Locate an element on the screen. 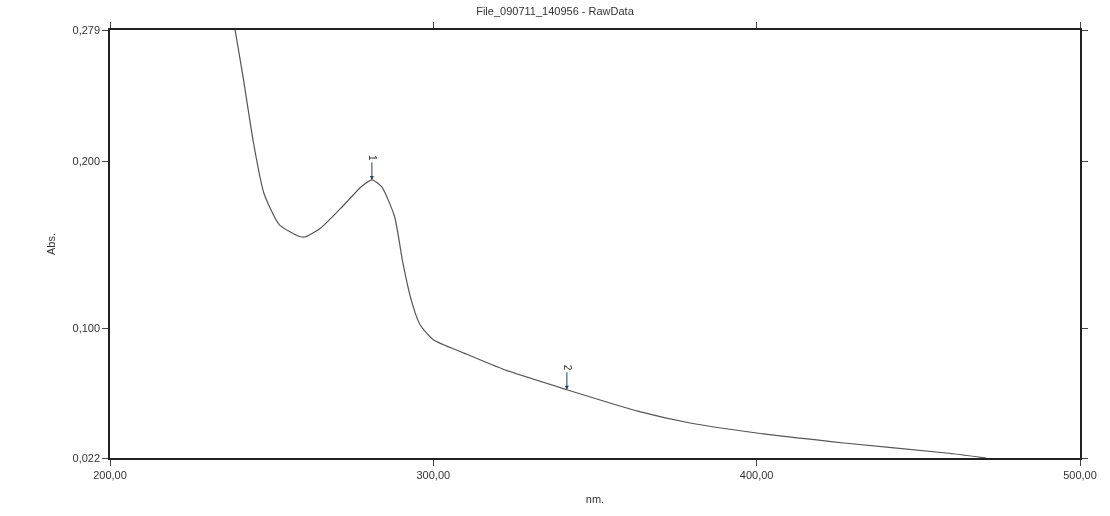 This screenshot has width=1110, height=516. x-tick-label: 400,00 is located at coordinates (756, 474).